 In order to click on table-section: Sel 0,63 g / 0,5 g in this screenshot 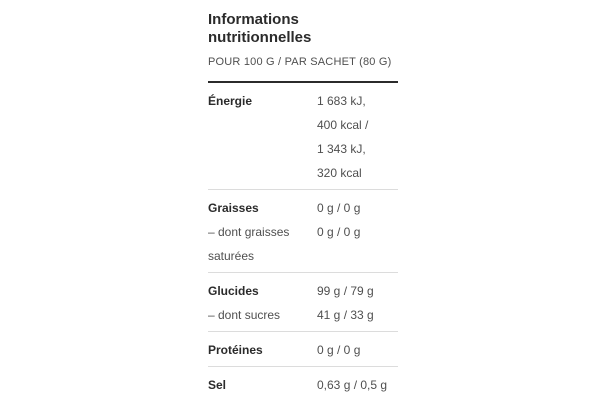, I will do `click(303, 387)`.